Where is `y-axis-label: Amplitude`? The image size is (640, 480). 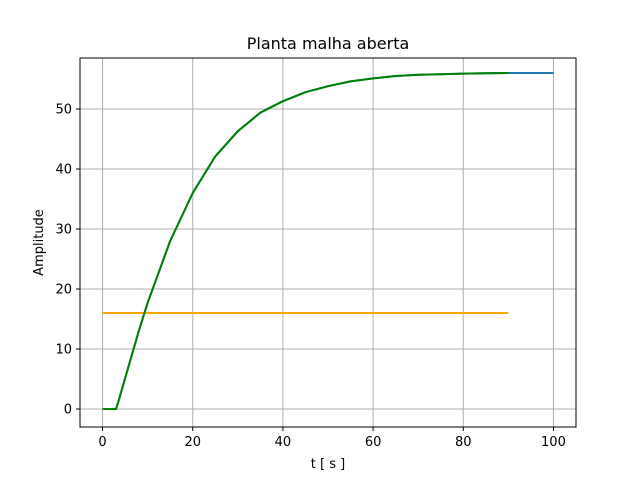 y-axis-label: Amplitude is located at coordinates (39, 242).